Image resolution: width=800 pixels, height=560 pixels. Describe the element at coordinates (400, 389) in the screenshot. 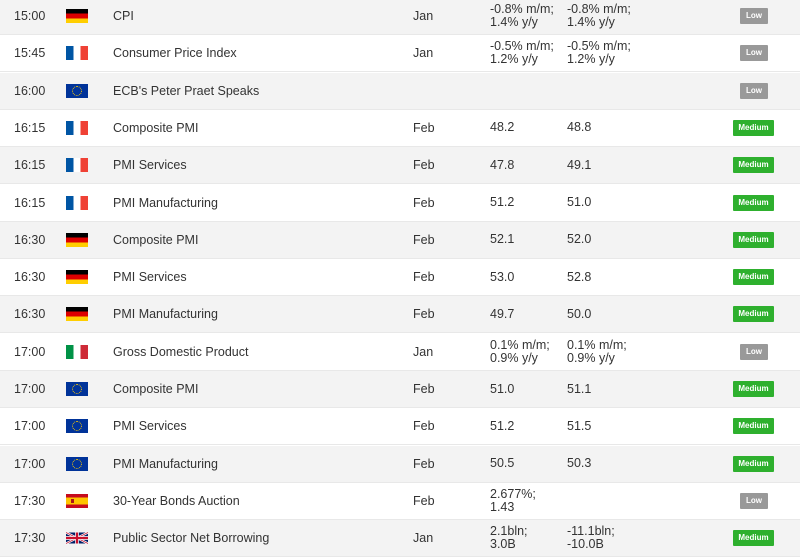

I see `calendar-row: 17:00 Composite PMI Feb 51.0 51.1 Medium` at that location.